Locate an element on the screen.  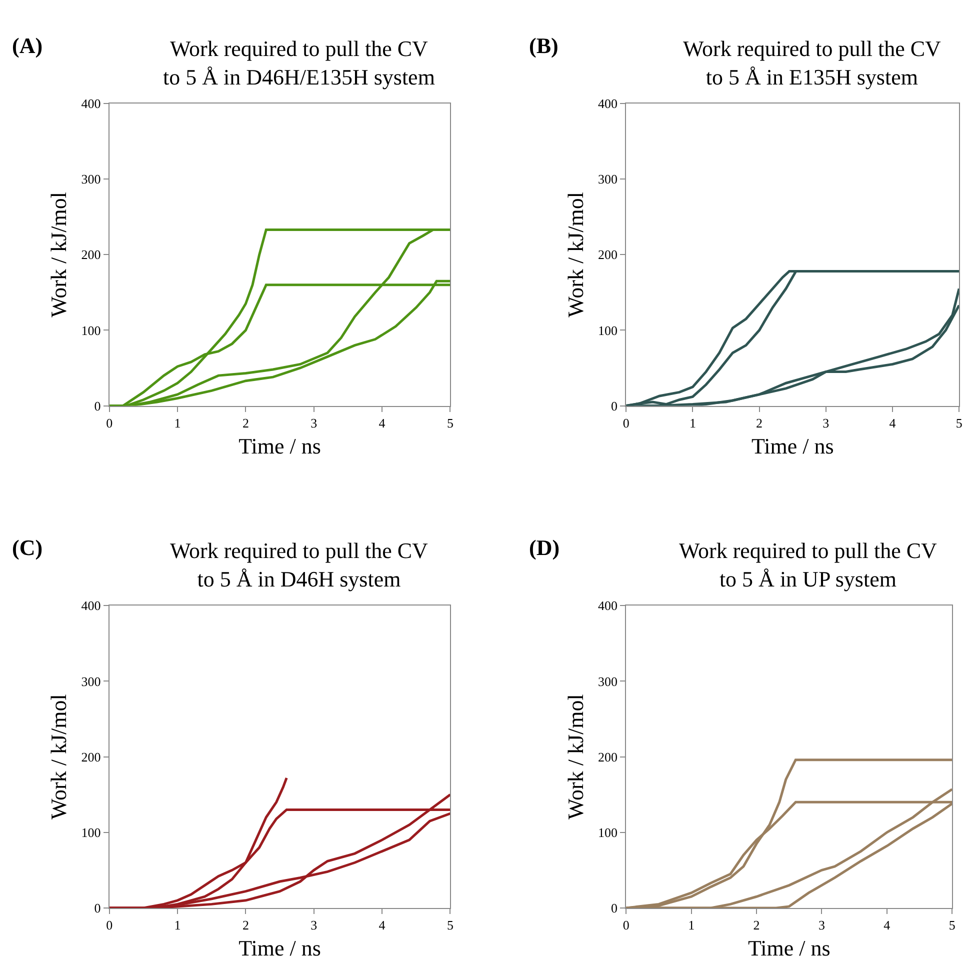
text: (A) is located at coordinates (27, 45).